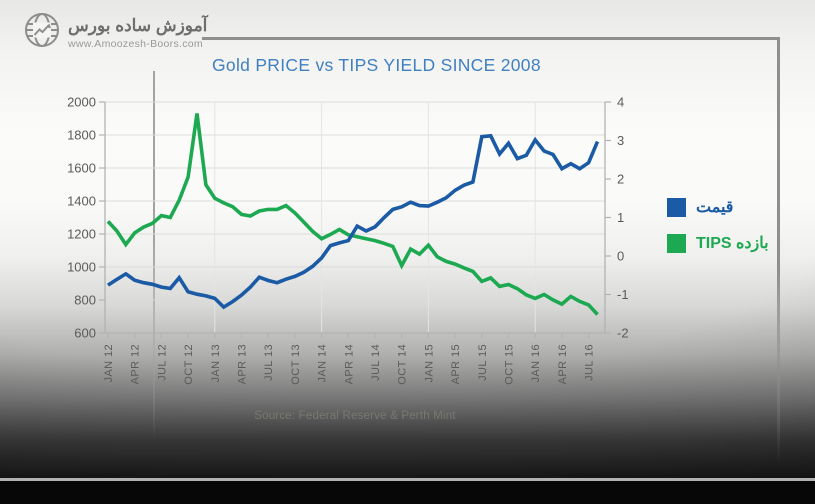  What do you see at coordinates (456, 364) in the screenshot?
I see `svg-text: APR 15` at bounding box center [456, 364].